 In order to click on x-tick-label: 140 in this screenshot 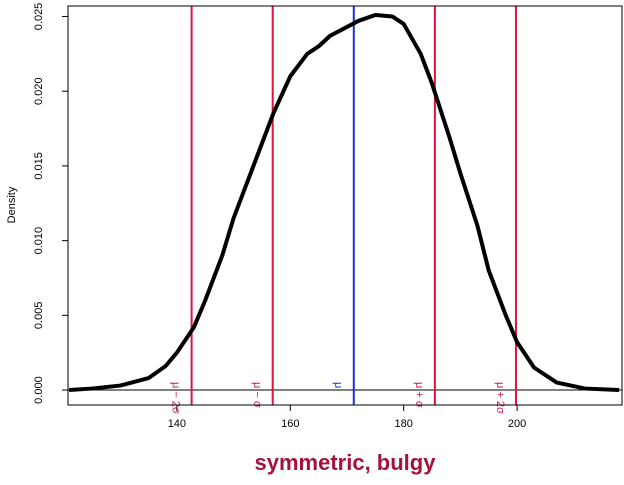, I will do `click(177, 424)`.